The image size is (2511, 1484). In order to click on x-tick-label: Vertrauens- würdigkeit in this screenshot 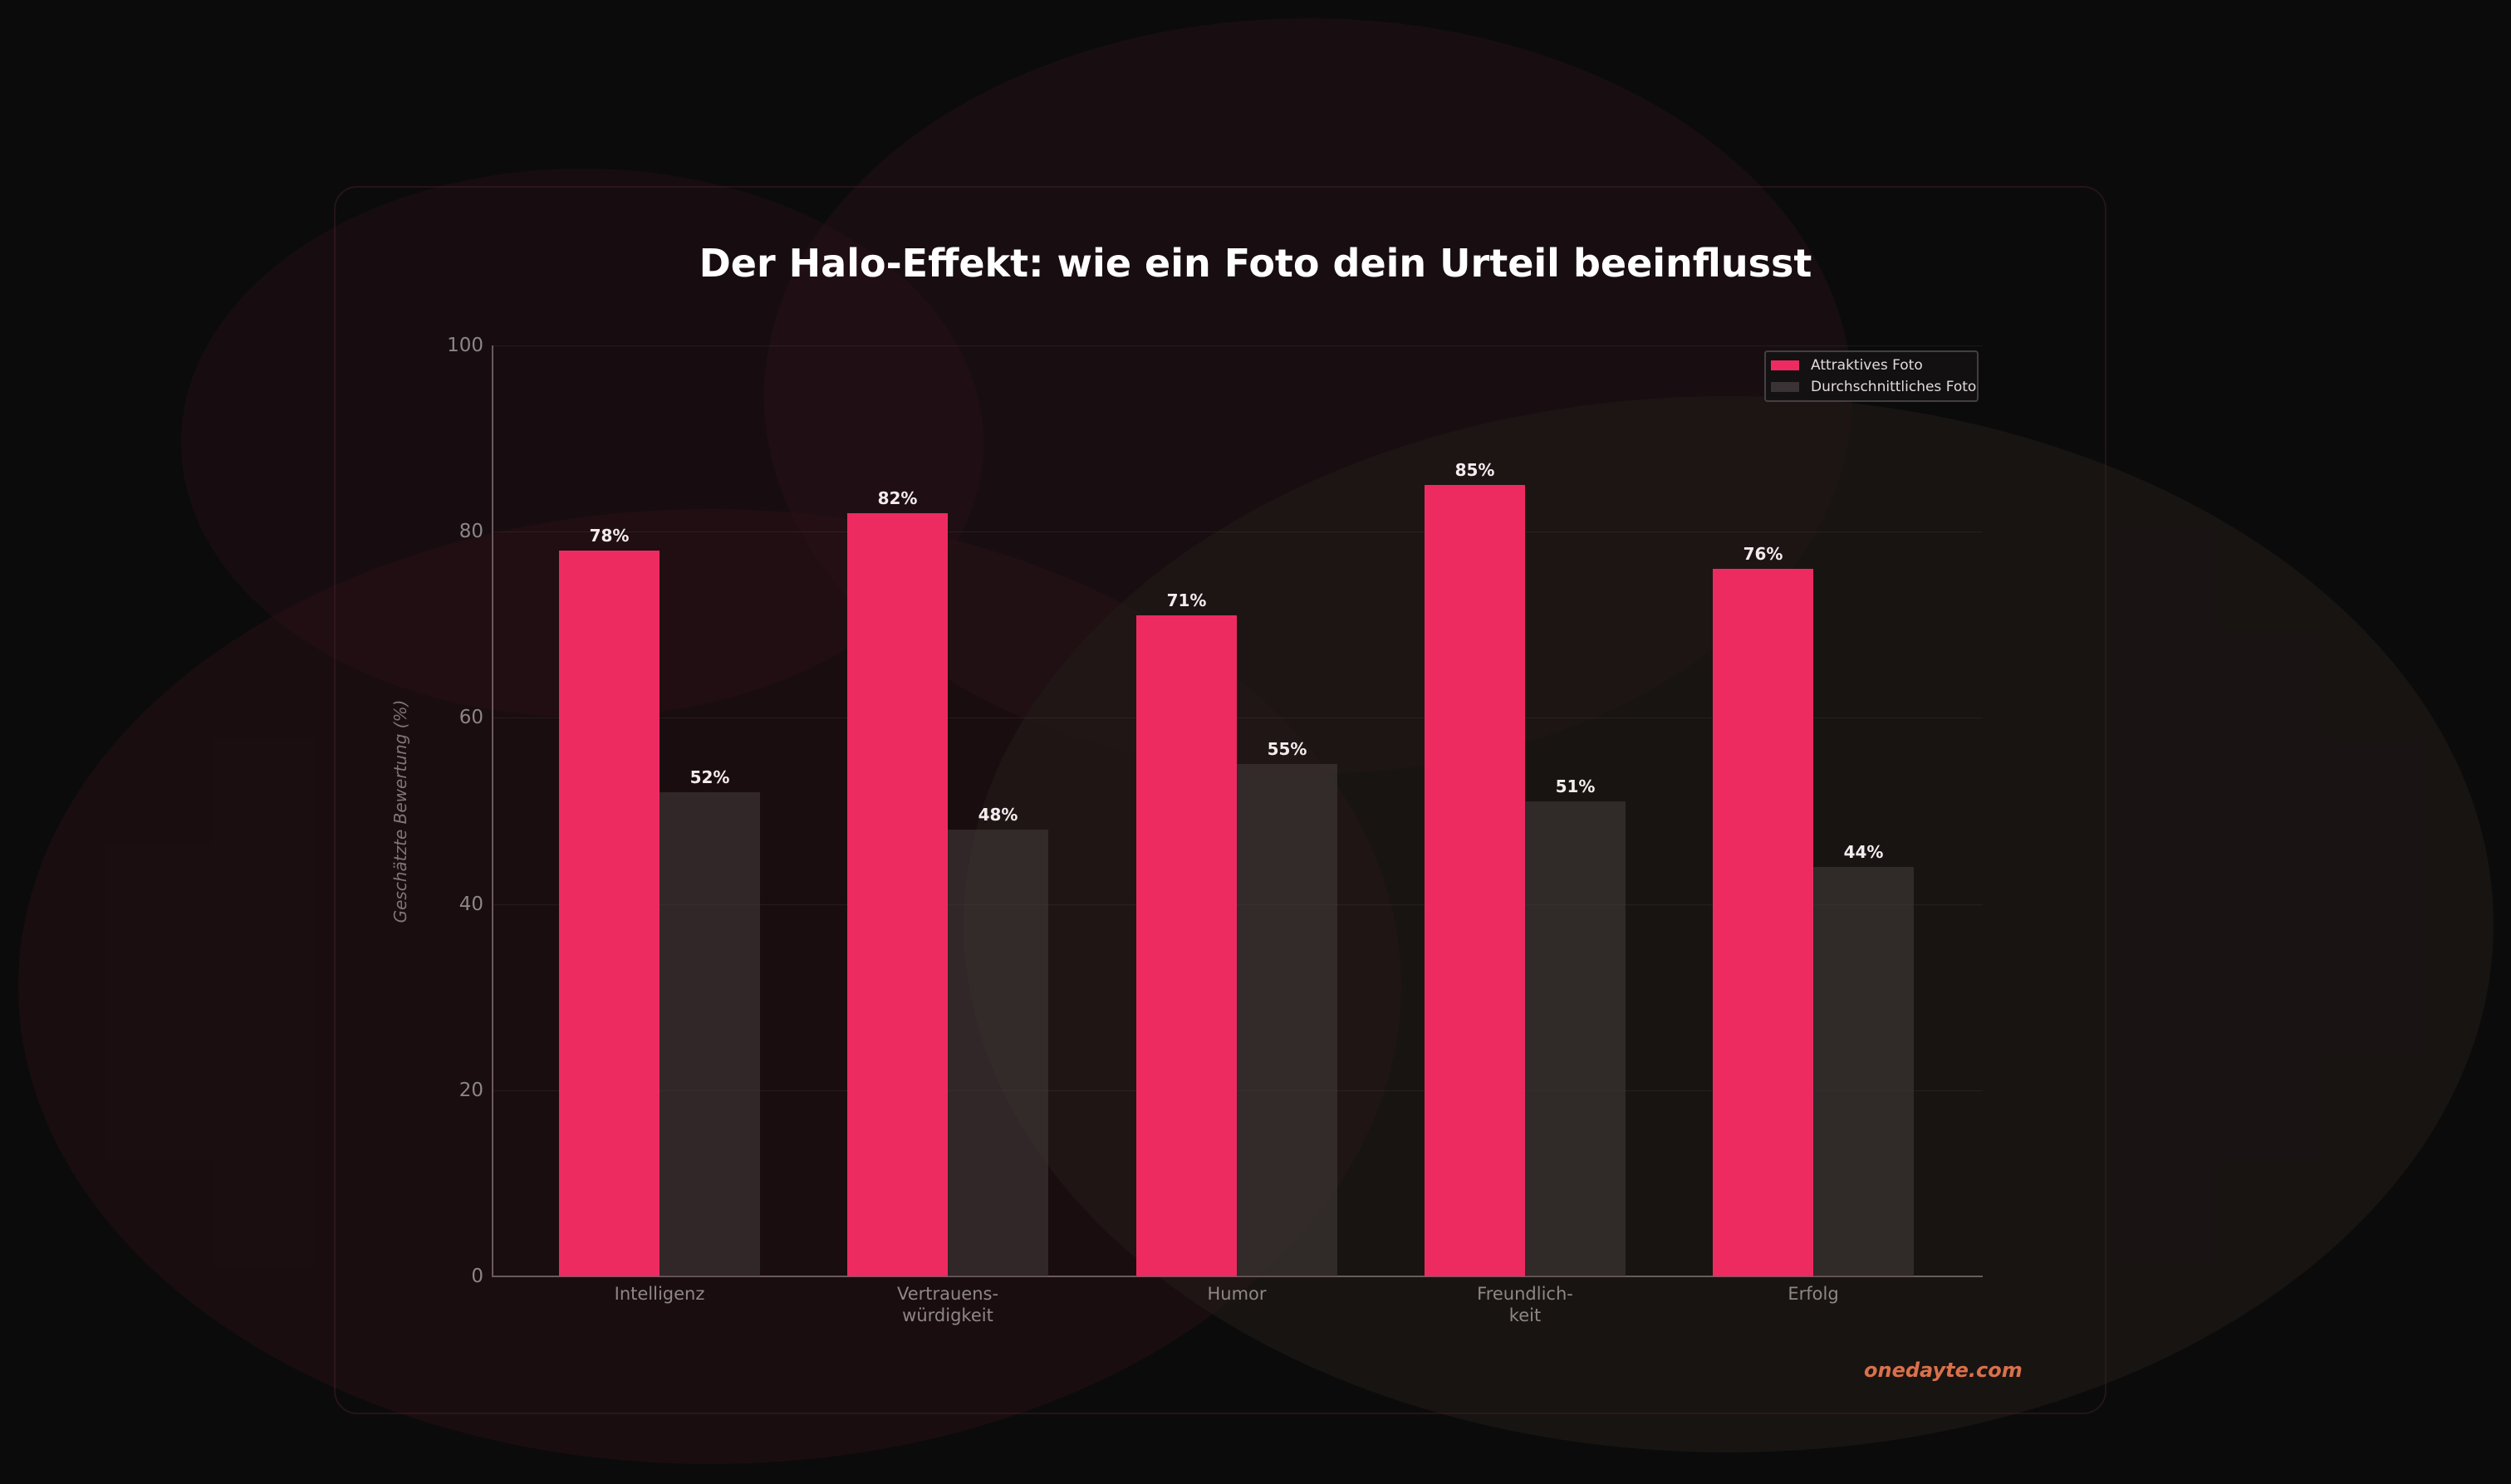, I will do `click(947, 1304)`.